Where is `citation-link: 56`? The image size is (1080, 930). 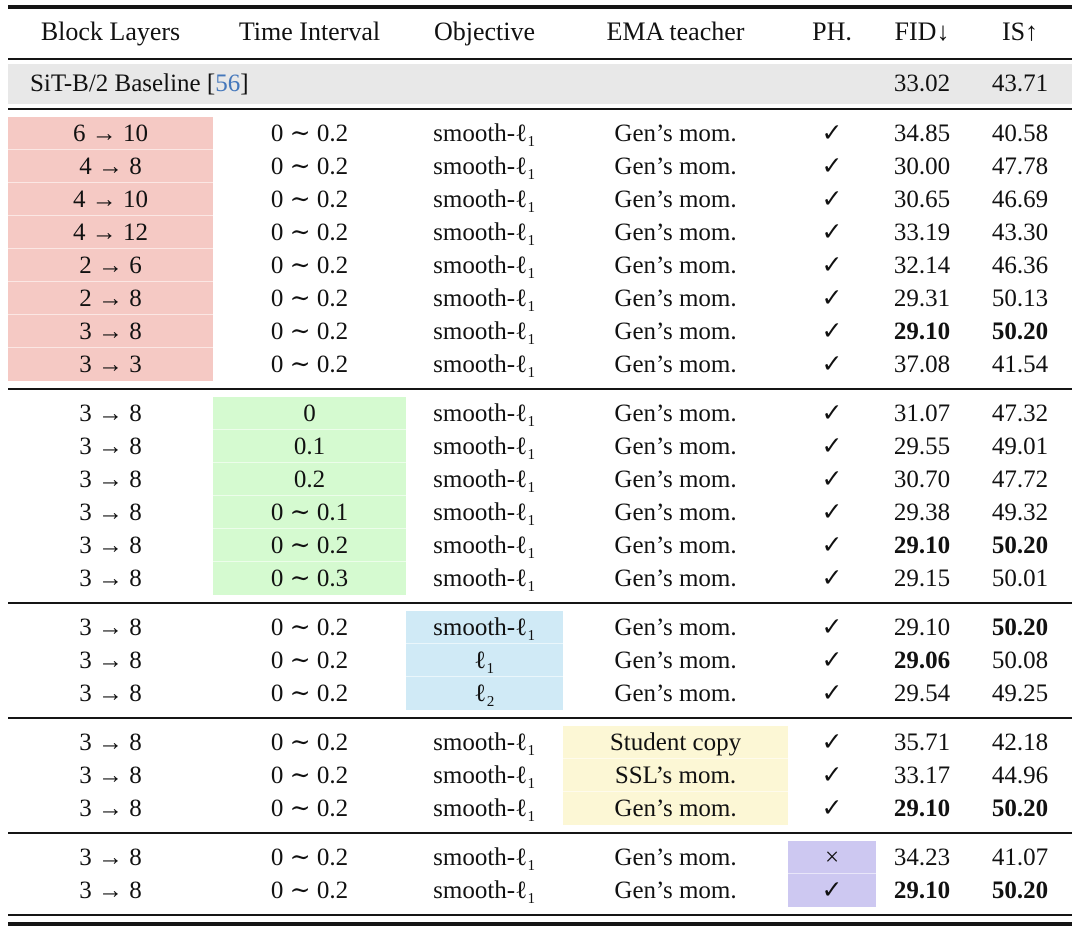
citation-link: 56 is located at coordinates (228, 83).